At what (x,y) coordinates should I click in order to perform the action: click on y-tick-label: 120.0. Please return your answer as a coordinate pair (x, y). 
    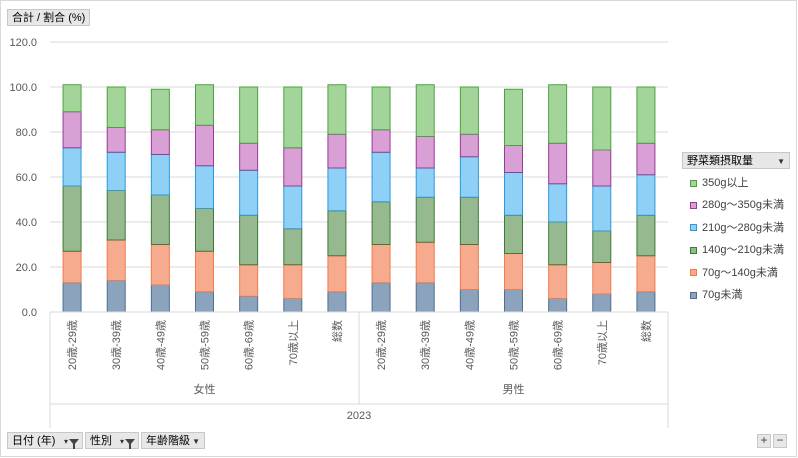
    Looking at the image, I should click on (23, 43).